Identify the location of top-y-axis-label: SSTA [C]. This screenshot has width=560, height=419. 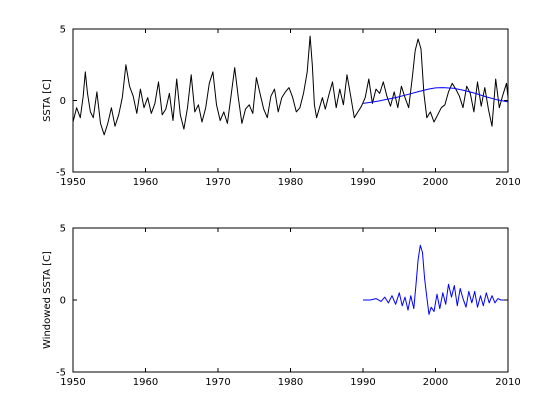
(47, 100).